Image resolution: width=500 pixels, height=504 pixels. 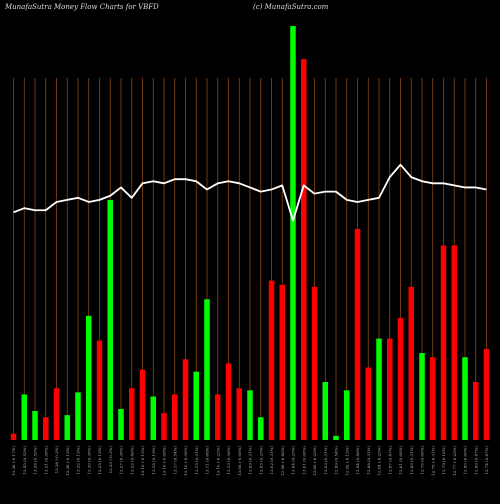 What do you see at coordinates (228, 460) in the screenshot?
I see `x-tick-label: 13.13 (0.38%)` at bounding box center [228, 460].